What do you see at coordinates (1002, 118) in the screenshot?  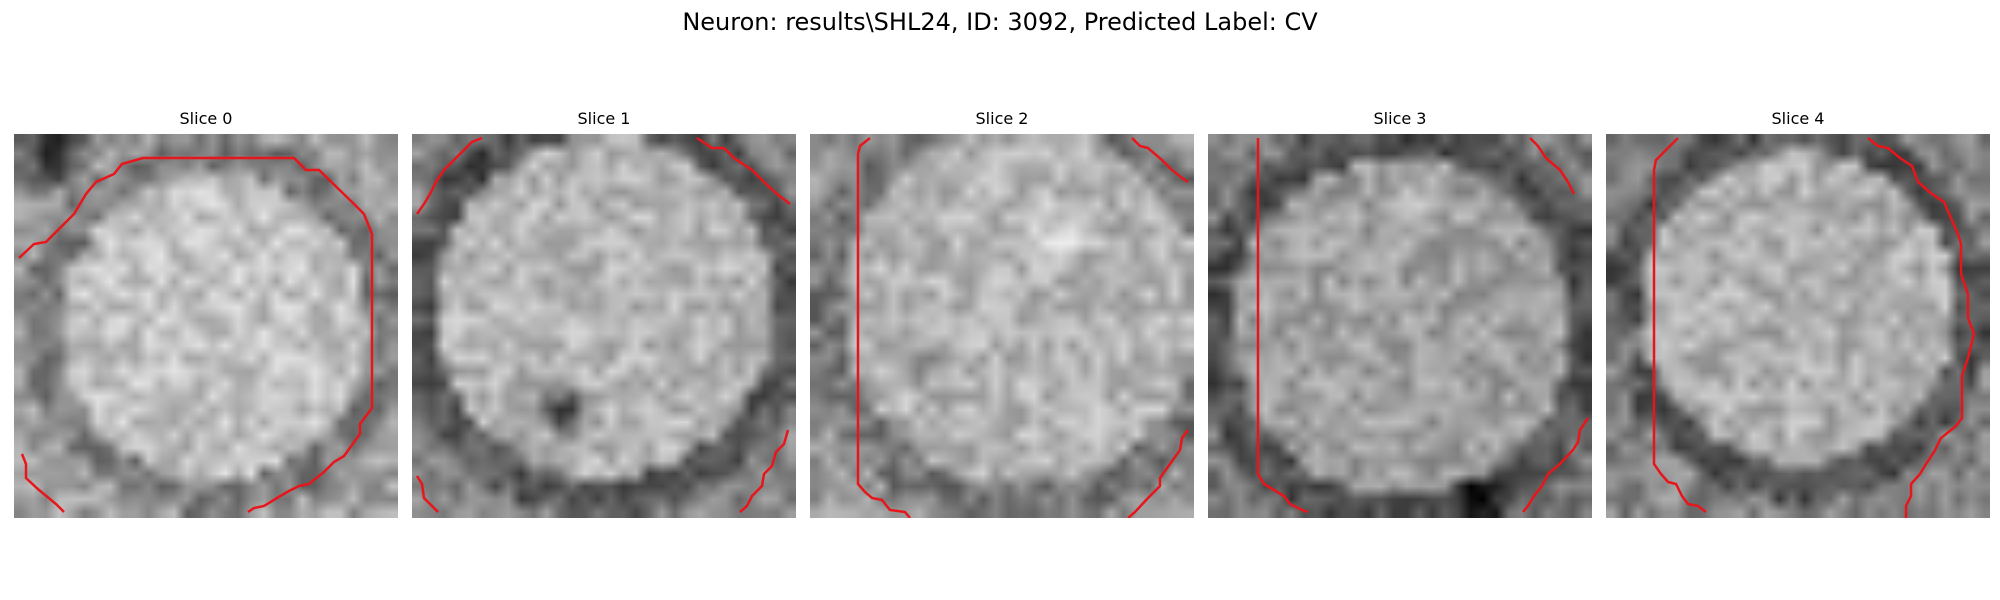 I see `slice-title-2: Slice 2` at bounding box center [1002, 118].